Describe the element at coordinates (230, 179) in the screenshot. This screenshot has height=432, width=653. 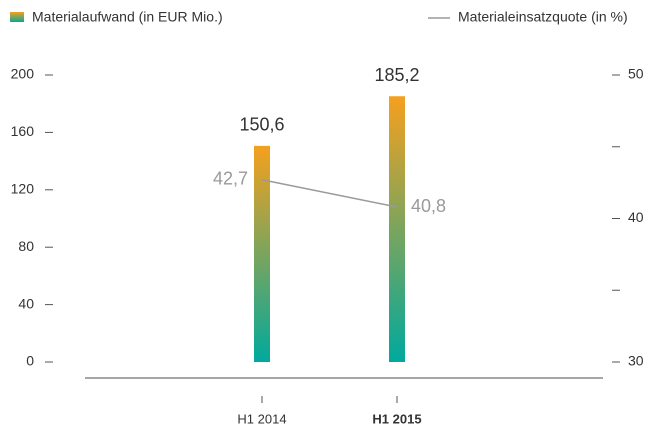
I see `line-value-label: 42,7` at that location.